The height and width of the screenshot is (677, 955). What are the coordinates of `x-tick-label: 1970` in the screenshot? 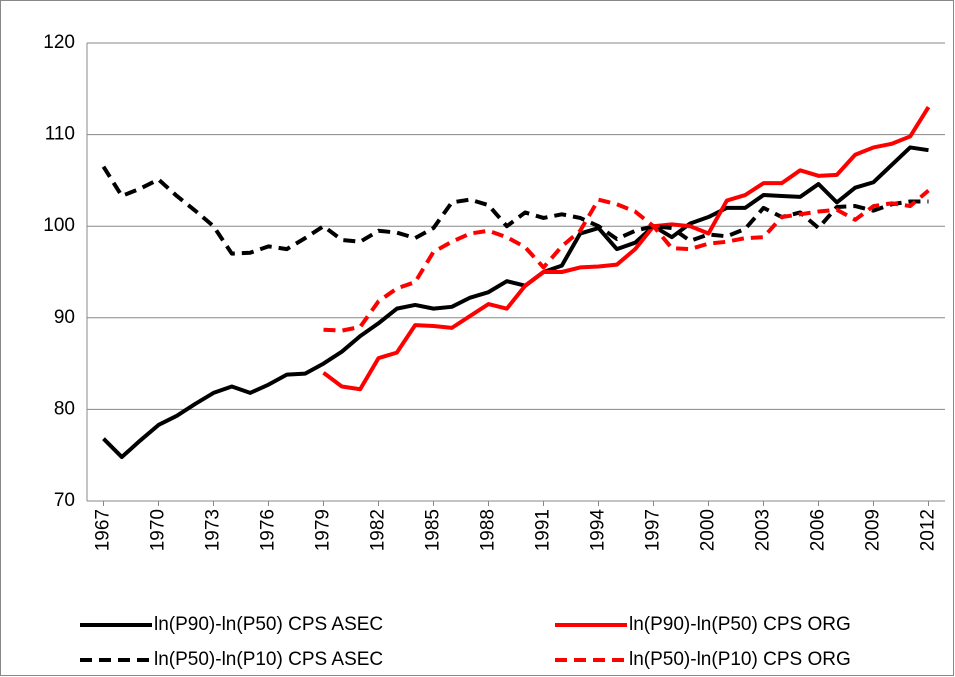 It's located at (158, 530).